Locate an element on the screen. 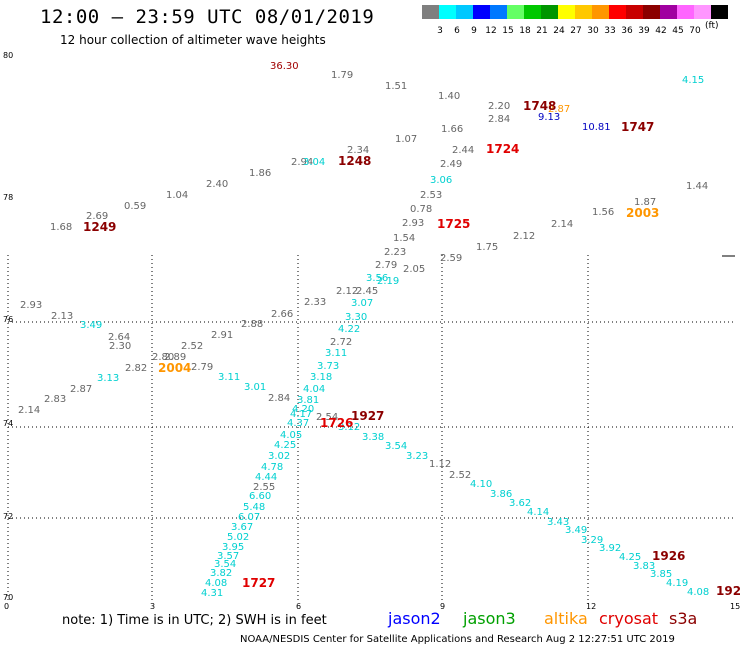  wave-value: 2.64 is located at coordinates (119, 337).